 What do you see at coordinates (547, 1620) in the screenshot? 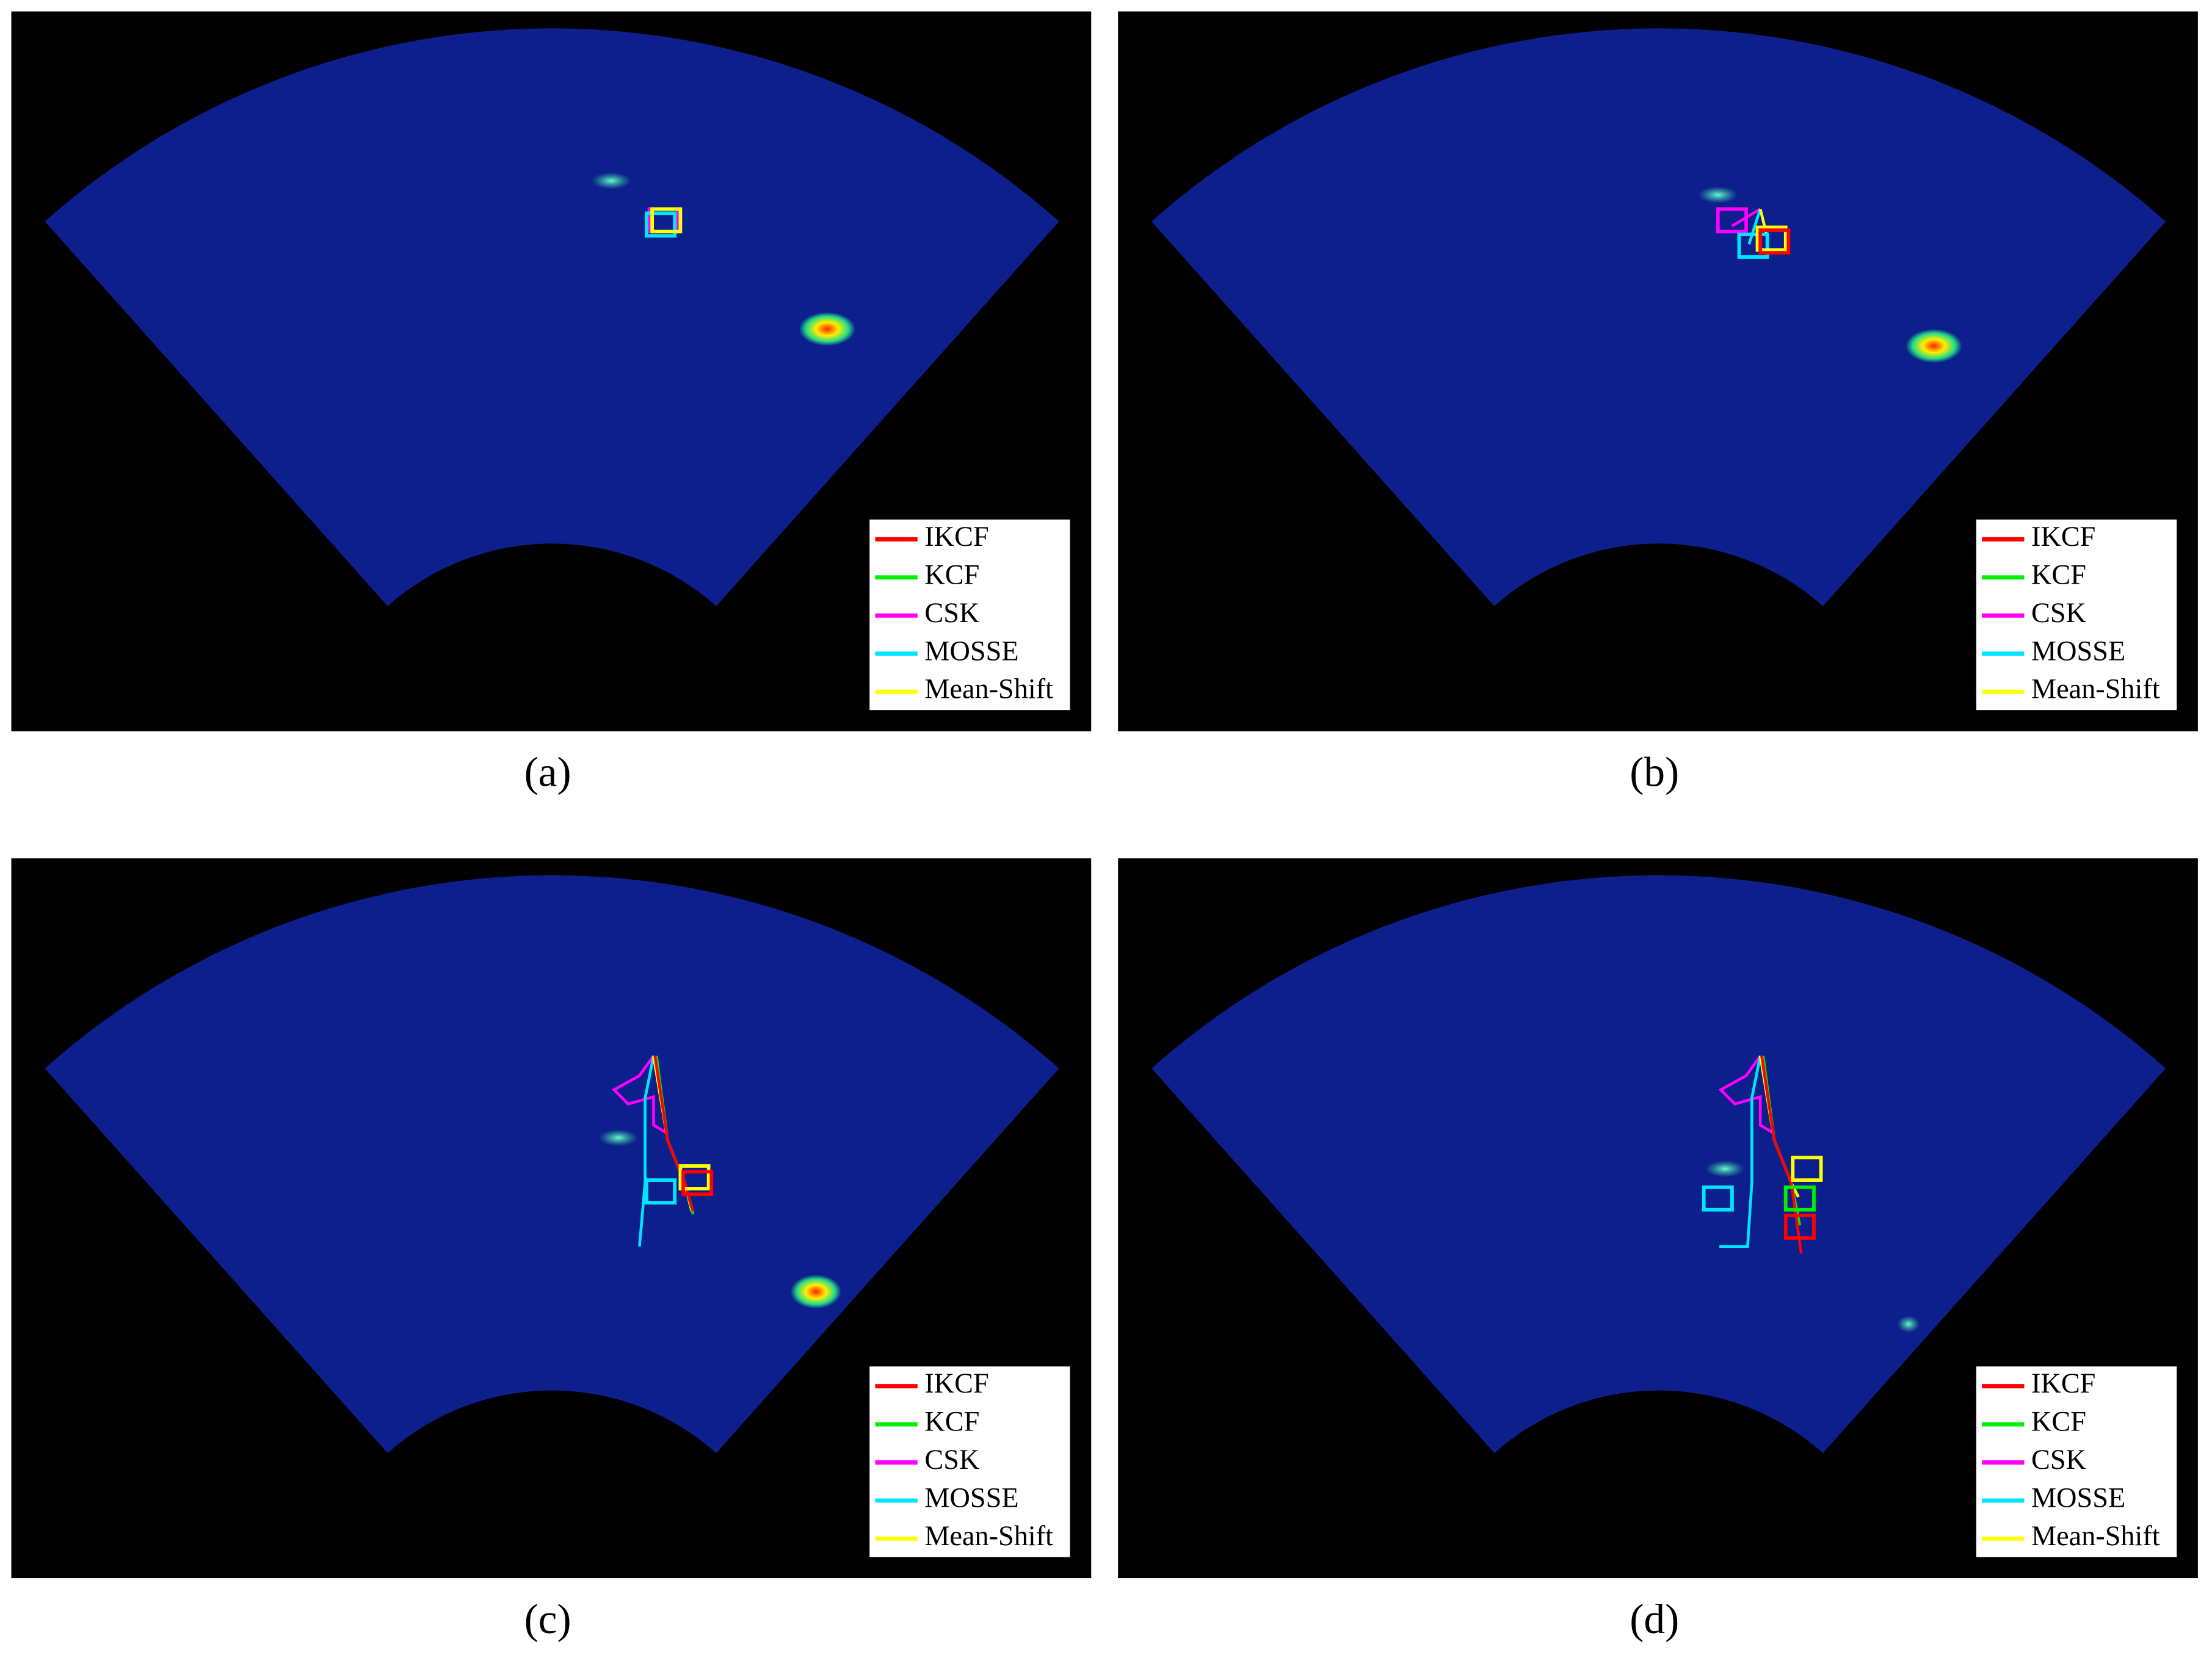
I see `caption: (c)` at bounding box center [547, 1620].